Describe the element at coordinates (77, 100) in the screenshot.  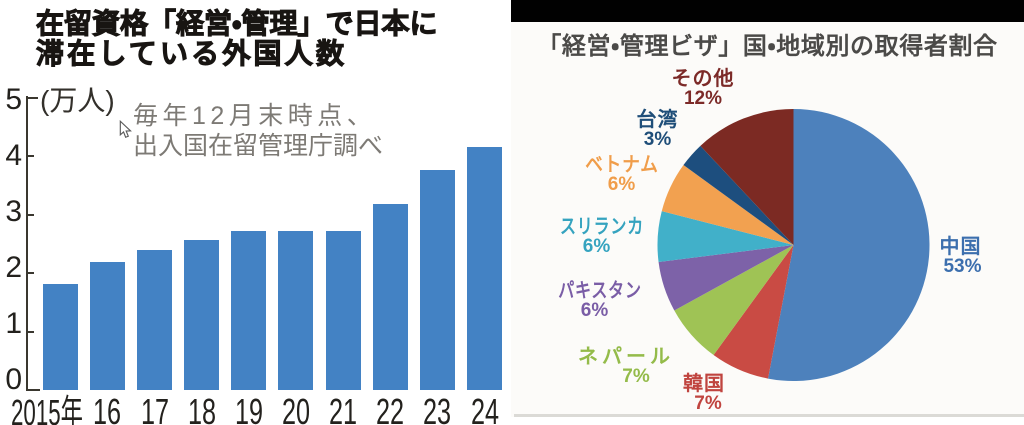
I see `y-axis-unit-label: (万人)` at that location.